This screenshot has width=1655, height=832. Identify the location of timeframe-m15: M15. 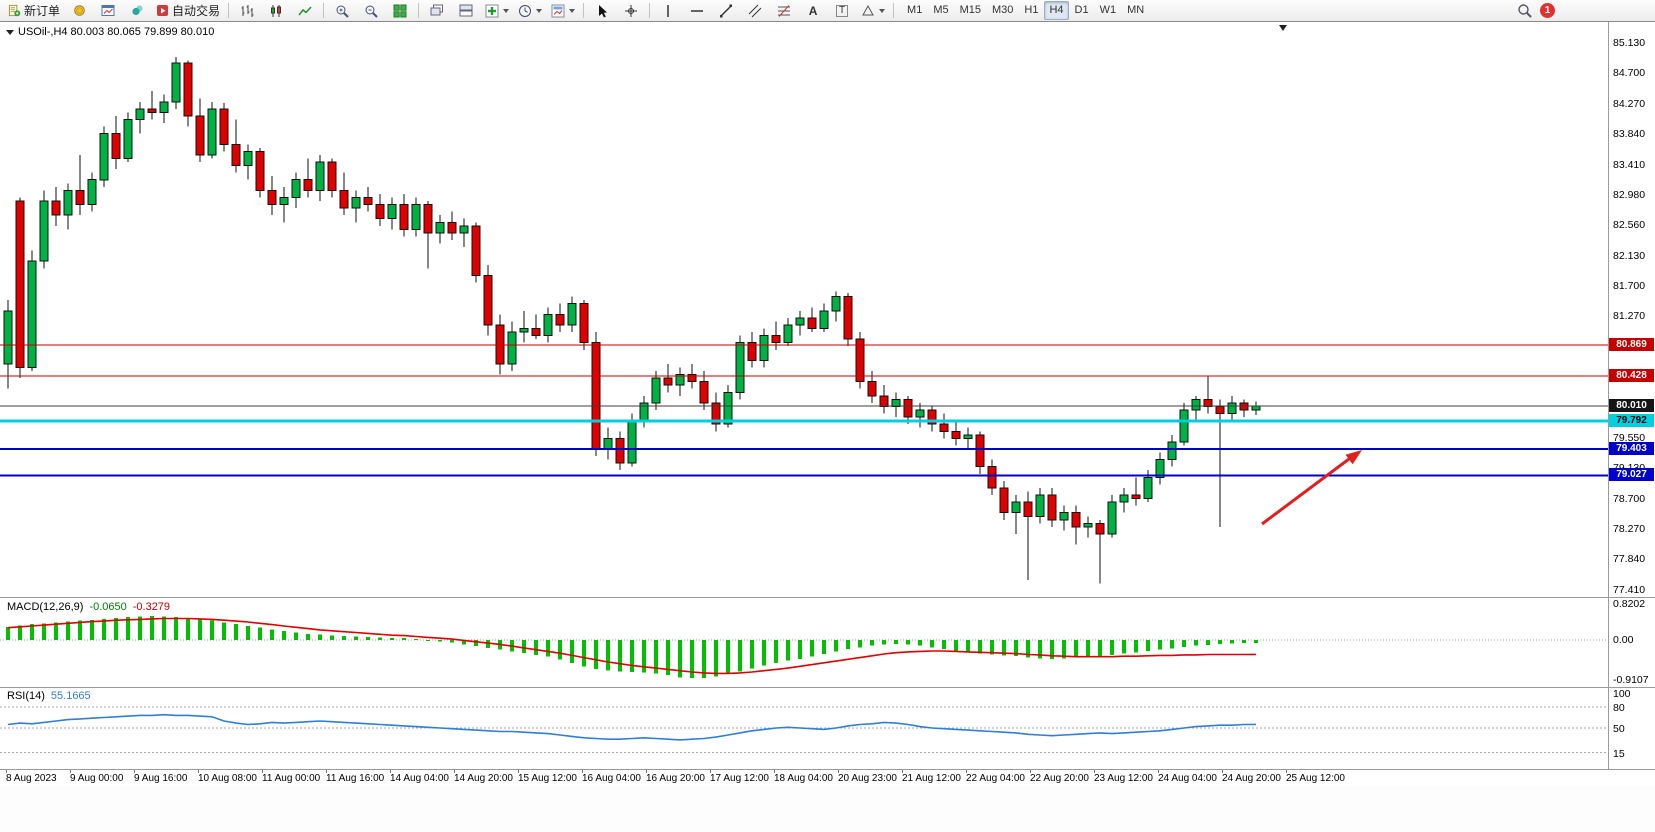
(970, 10).